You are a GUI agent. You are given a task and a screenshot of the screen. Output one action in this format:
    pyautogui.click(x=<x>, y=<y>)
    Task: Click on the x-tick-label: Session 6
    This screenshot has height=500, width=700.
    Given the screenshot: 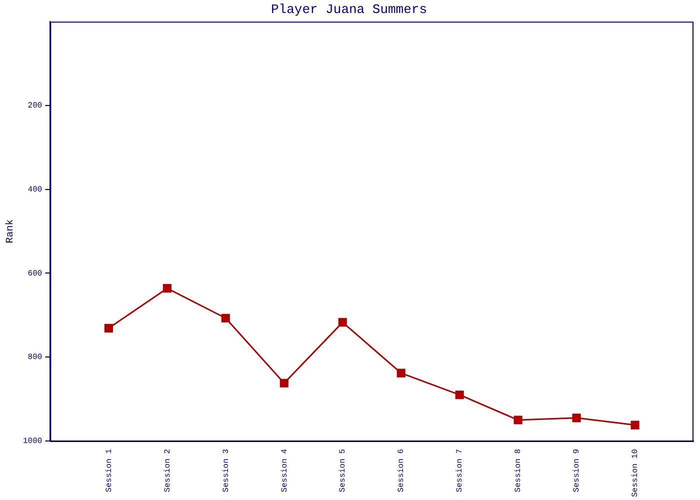 What is the action you would take?
    pyautogui.click(x=401, y=470)
    